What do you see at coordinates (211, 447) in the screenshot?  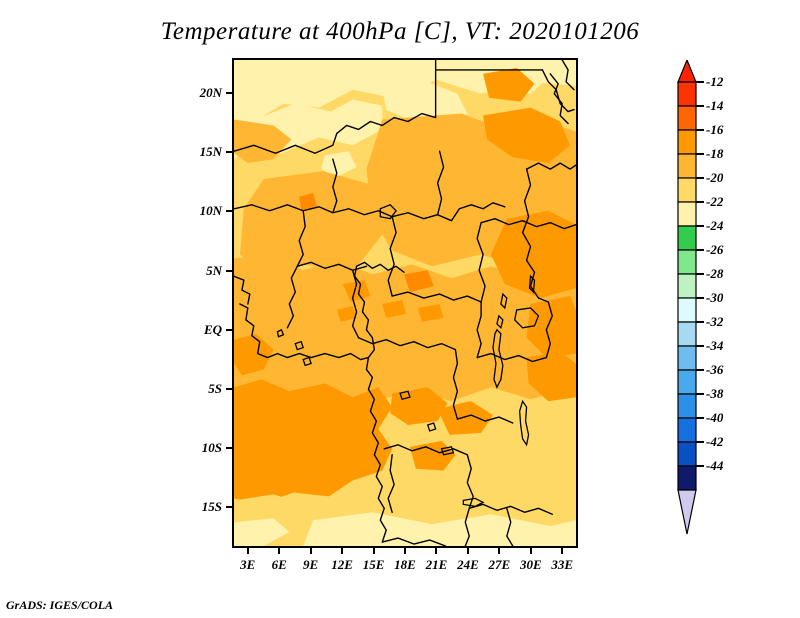 I see `y-axis-label: 10S` at bounding box center [211, 447].